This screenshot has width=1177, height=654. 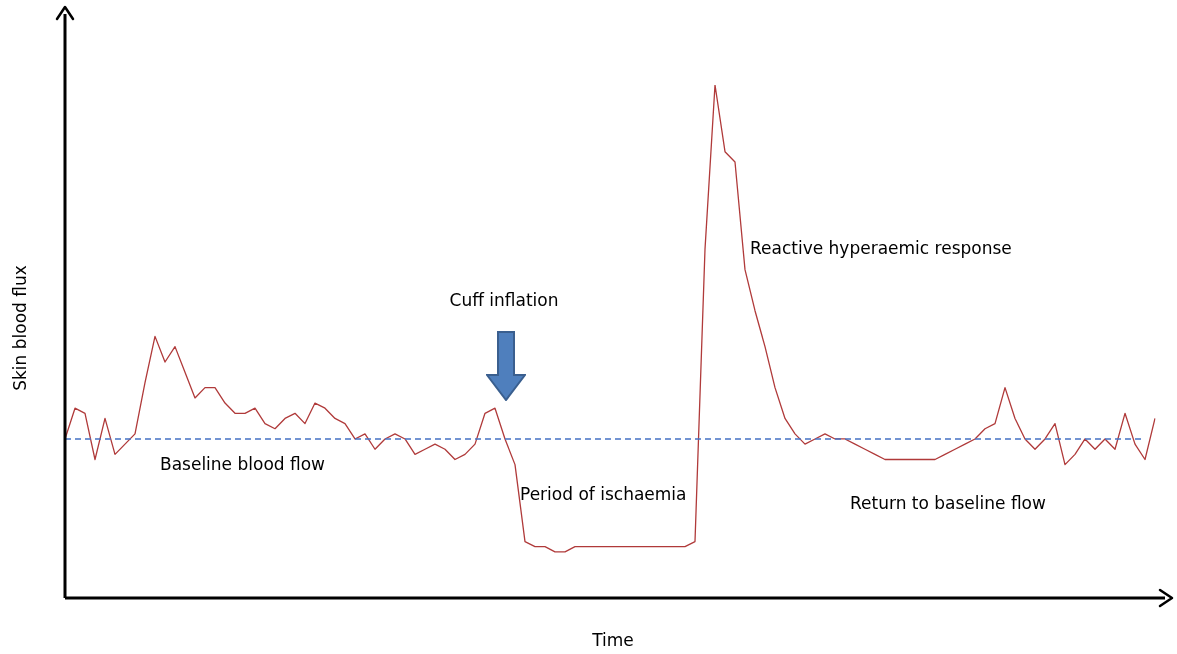 What do you see at coordinates (20, 328) in the screenshot?
I see `y-axis-title: Skin blood flux` at bounding box center [20, 328].